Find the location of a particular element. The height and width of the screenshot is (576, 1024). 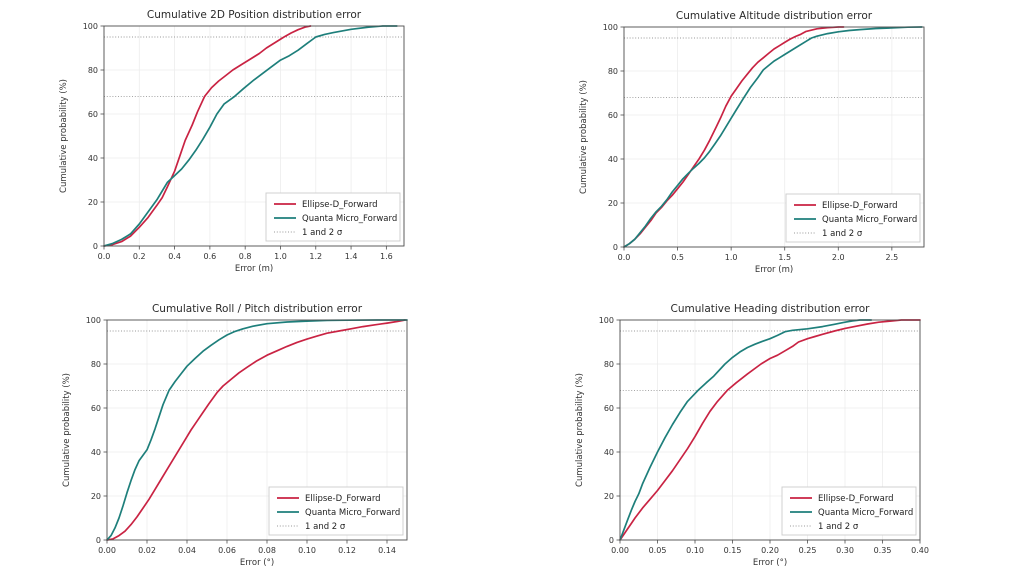

x-tick-label: 0.12 is located at coordinates (347, 550).